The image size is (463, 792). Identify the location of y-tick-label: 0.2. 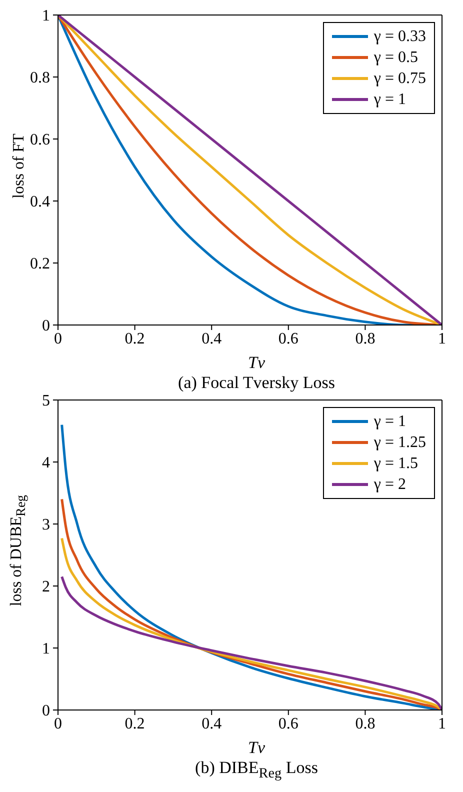
(40, 264).